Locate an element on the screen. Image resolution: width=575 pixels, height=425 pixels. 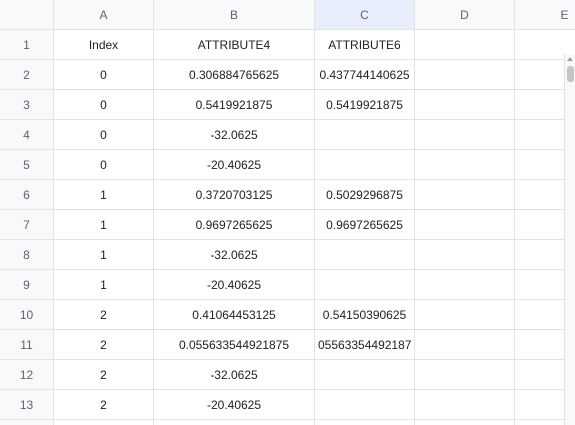
cell-d14 is located at coordinates (465, 422).